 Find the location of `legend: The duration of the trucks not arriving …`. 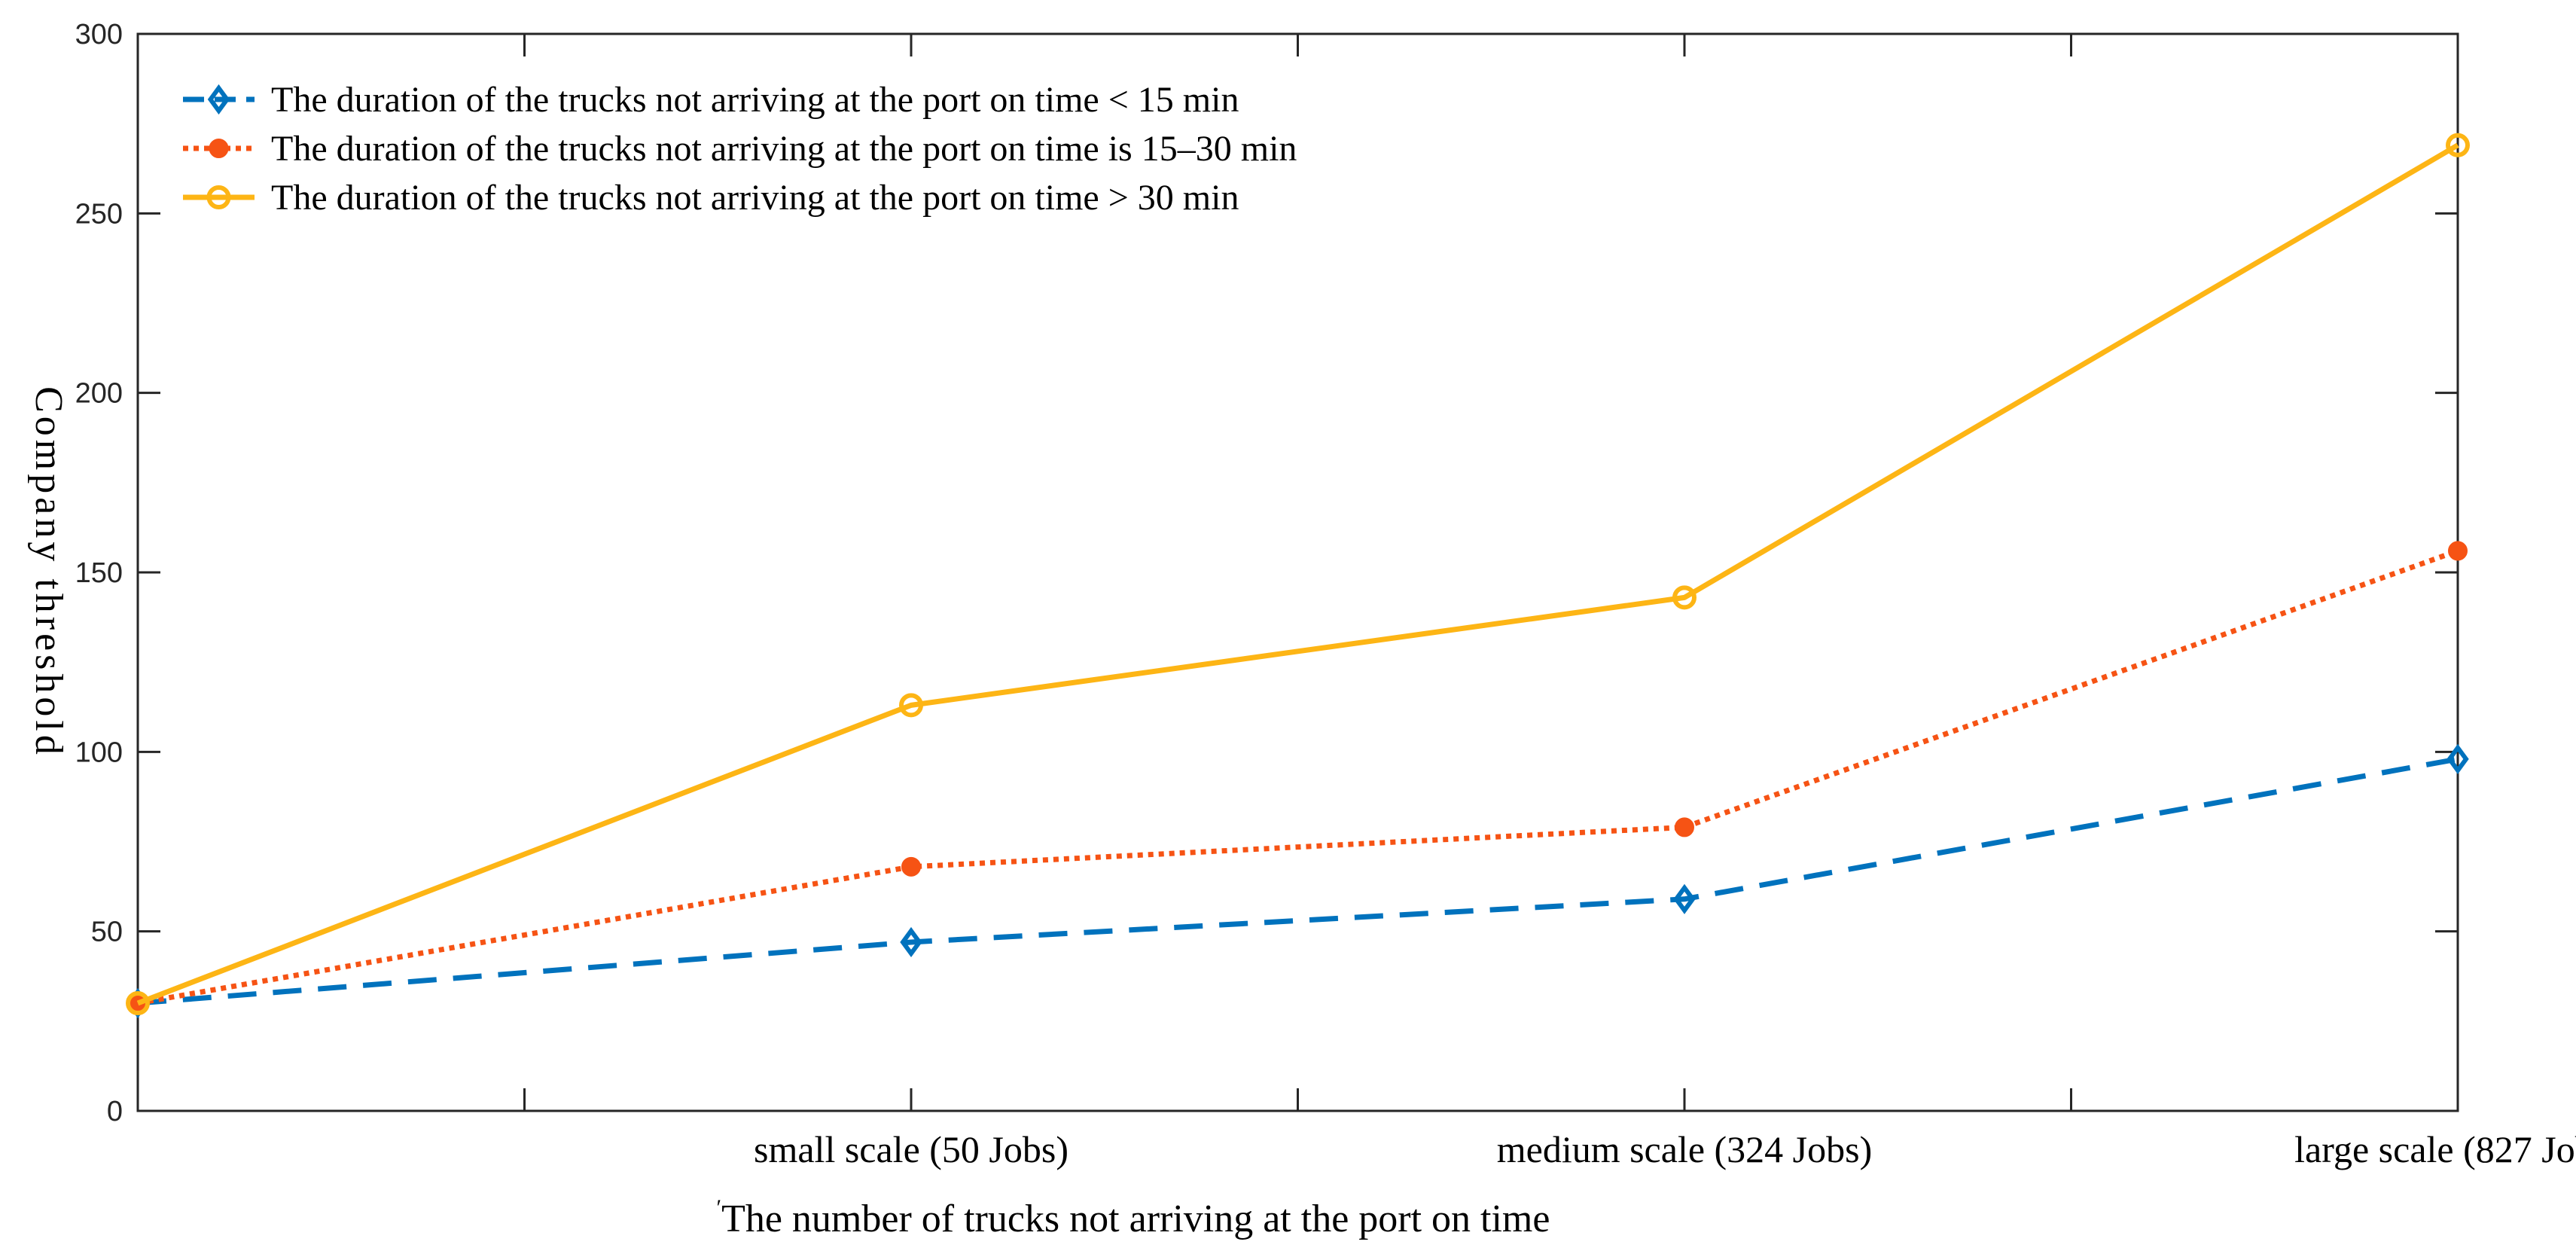

legend: The duration of the trucks not arriving … is located at coordinates (740, 149).